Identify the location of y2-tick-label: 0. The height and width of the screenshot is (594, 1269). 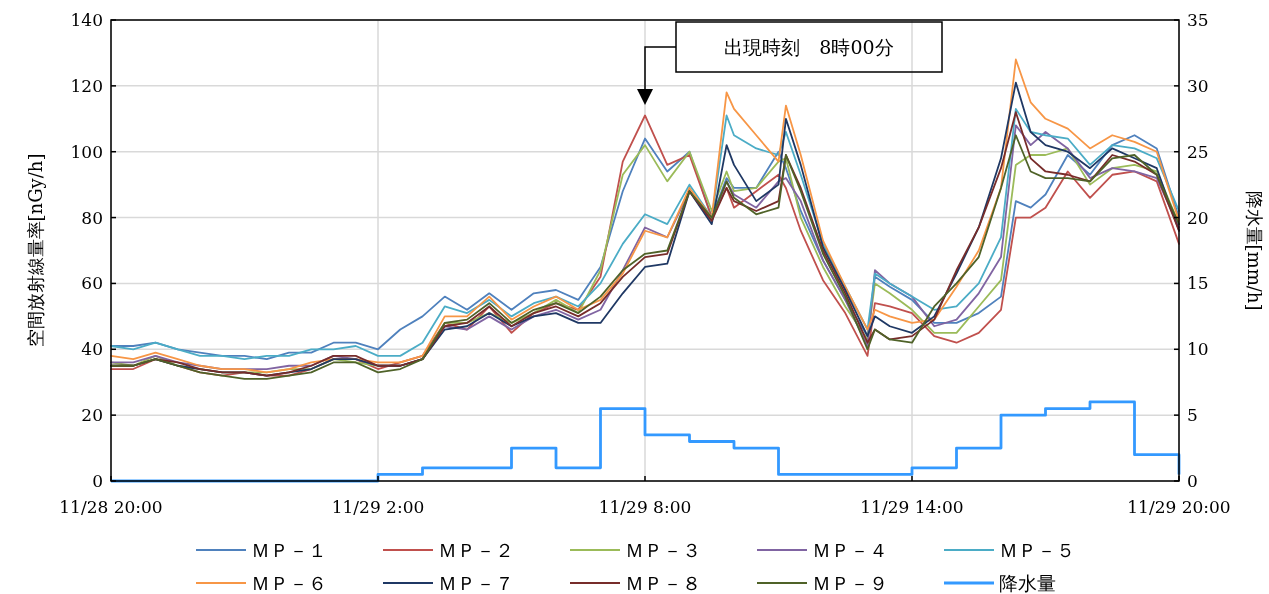
(1192, 481).